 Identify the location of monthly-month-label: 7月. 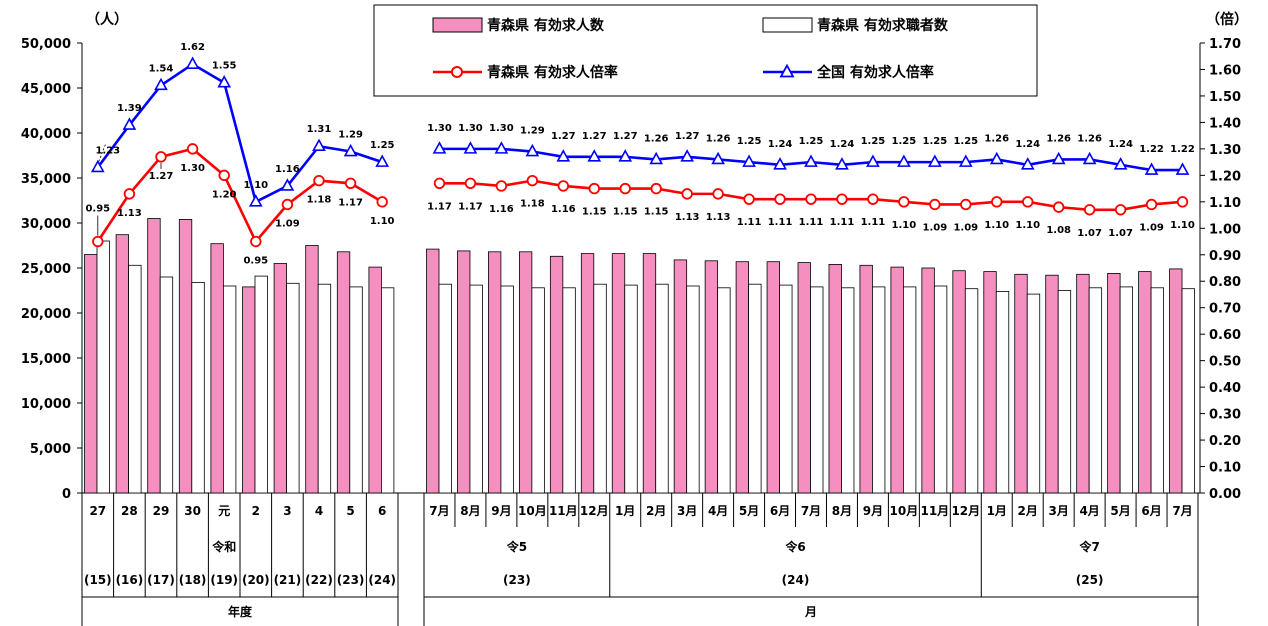
(811, 511).